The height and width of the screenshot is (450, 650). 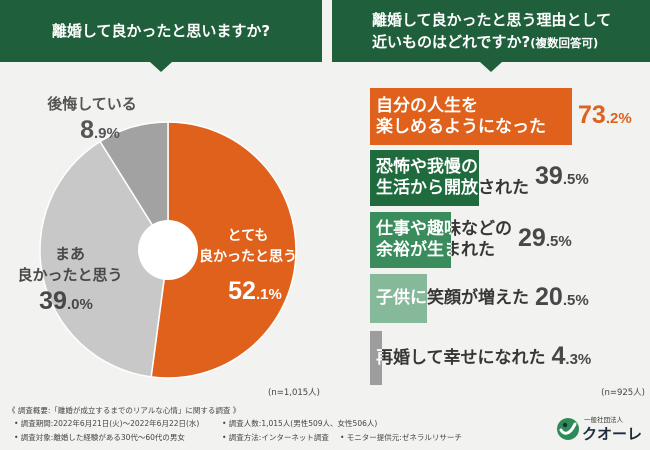 I want to click on bar-cell: 自分の人生を 楽しめるようになった 73.2%, so click(x=501, y=116).